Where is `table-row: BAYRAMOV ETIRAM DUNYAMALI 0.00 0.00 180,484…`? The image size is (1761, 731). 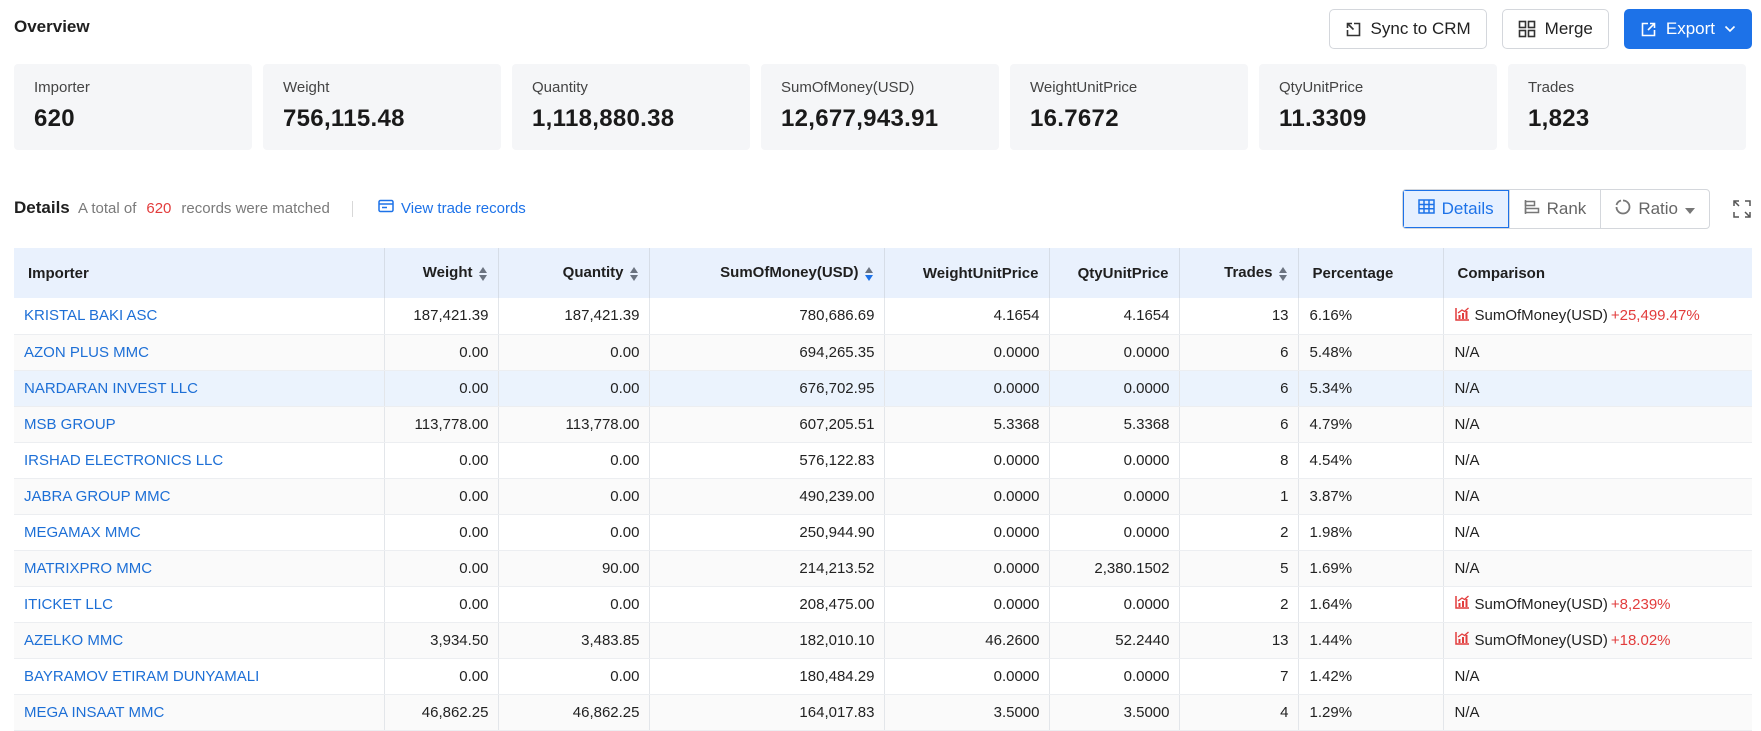
table-row: BAYRAMOV ETIRAM DUNYAMALI 0.00 0.00 180,484… is located at coordinates (883, 676).